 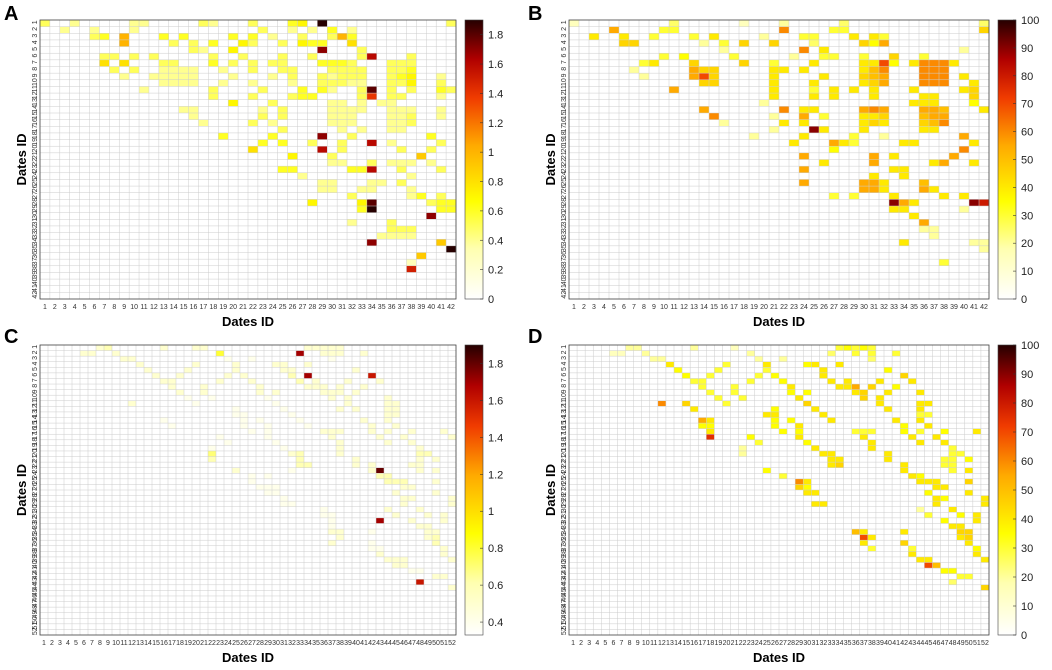 What do you see at coordinates (974, 307) in the screenshot?
I see `x-tick-label: 41` at bounding box center [974, 307].